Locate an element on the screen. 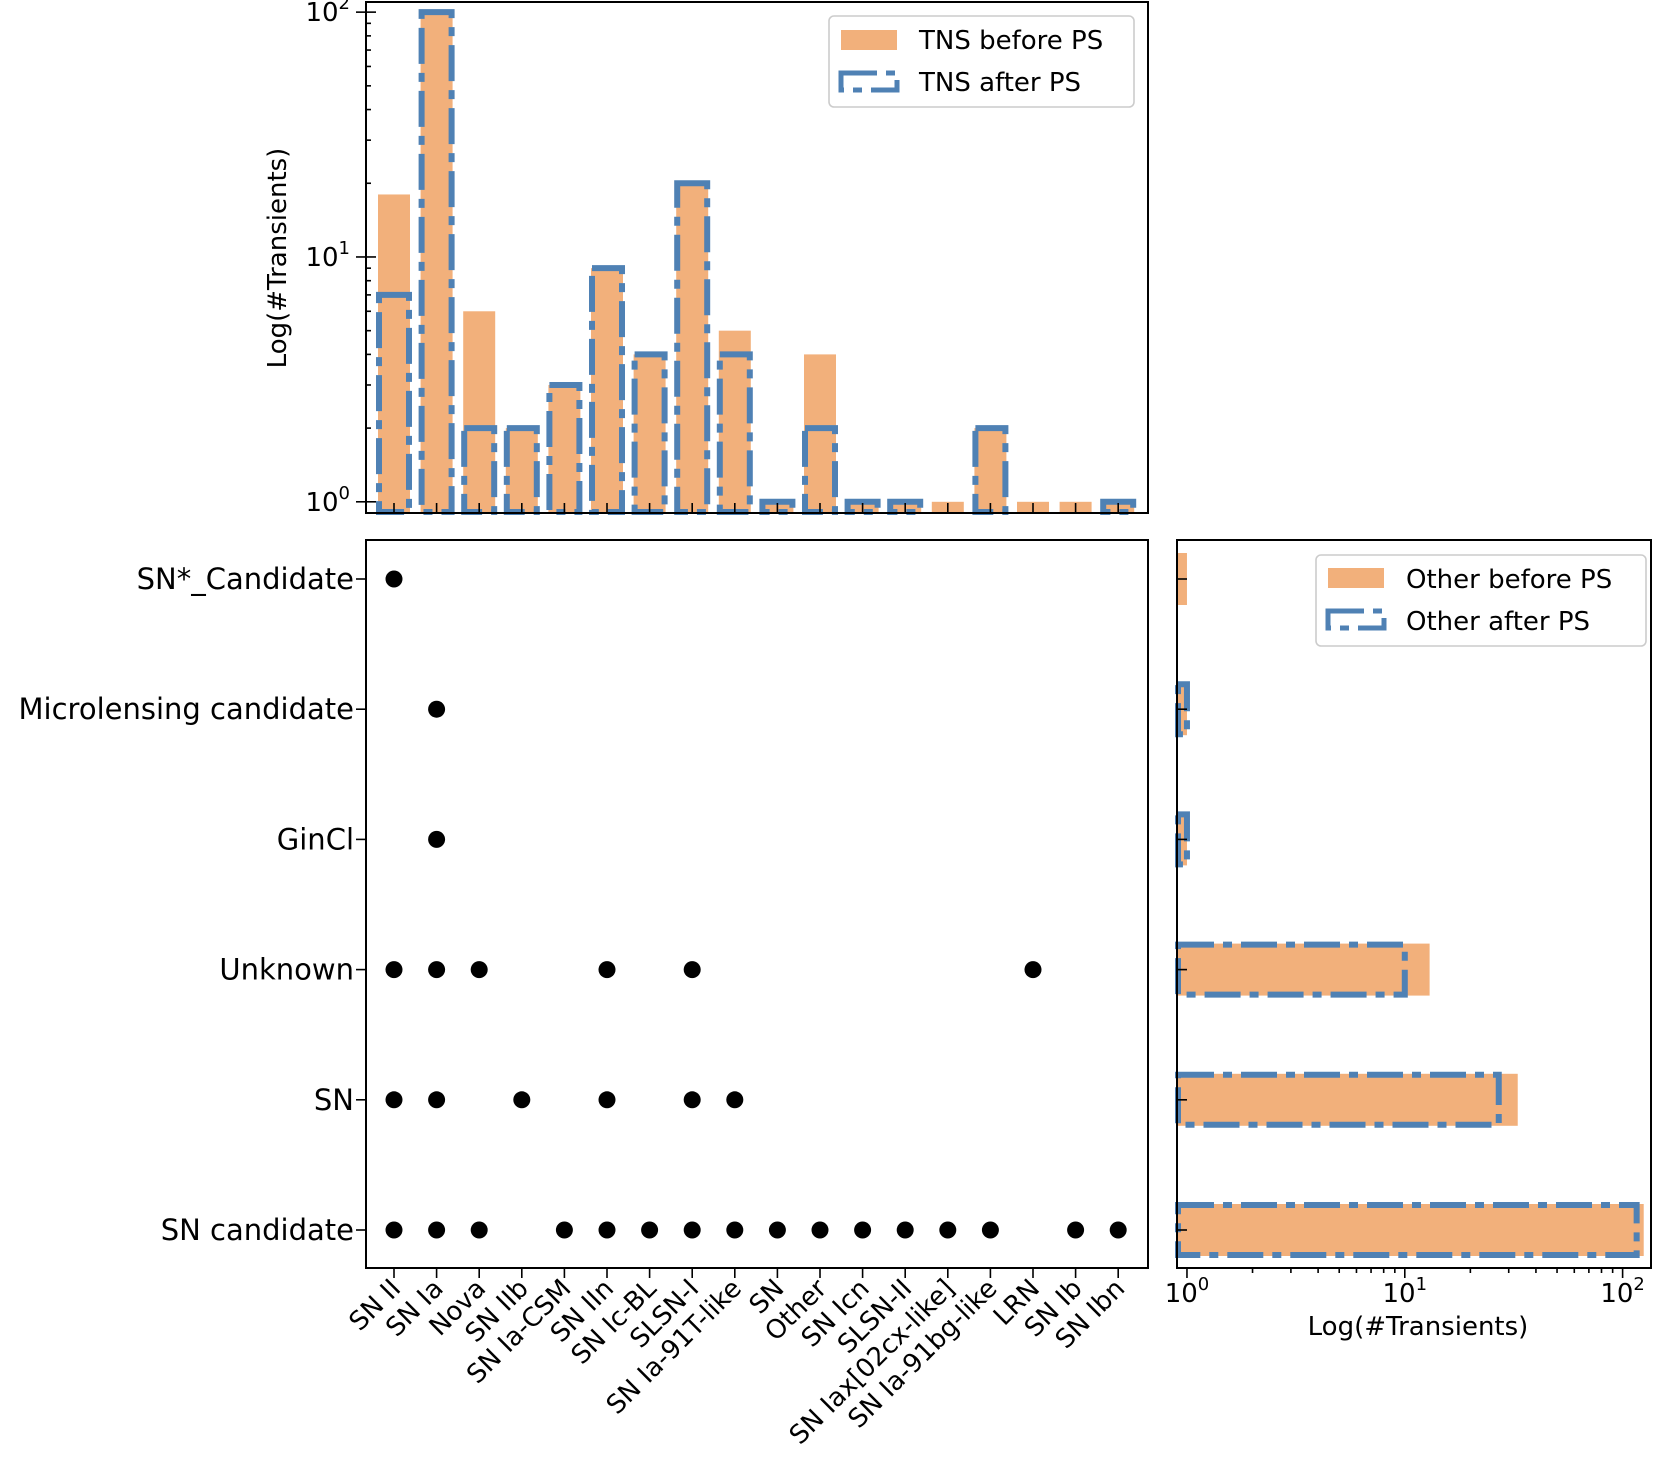 This screenshot has width=1661, height=1478. top-legend-swatch-before is located at coordinates (869, 40).